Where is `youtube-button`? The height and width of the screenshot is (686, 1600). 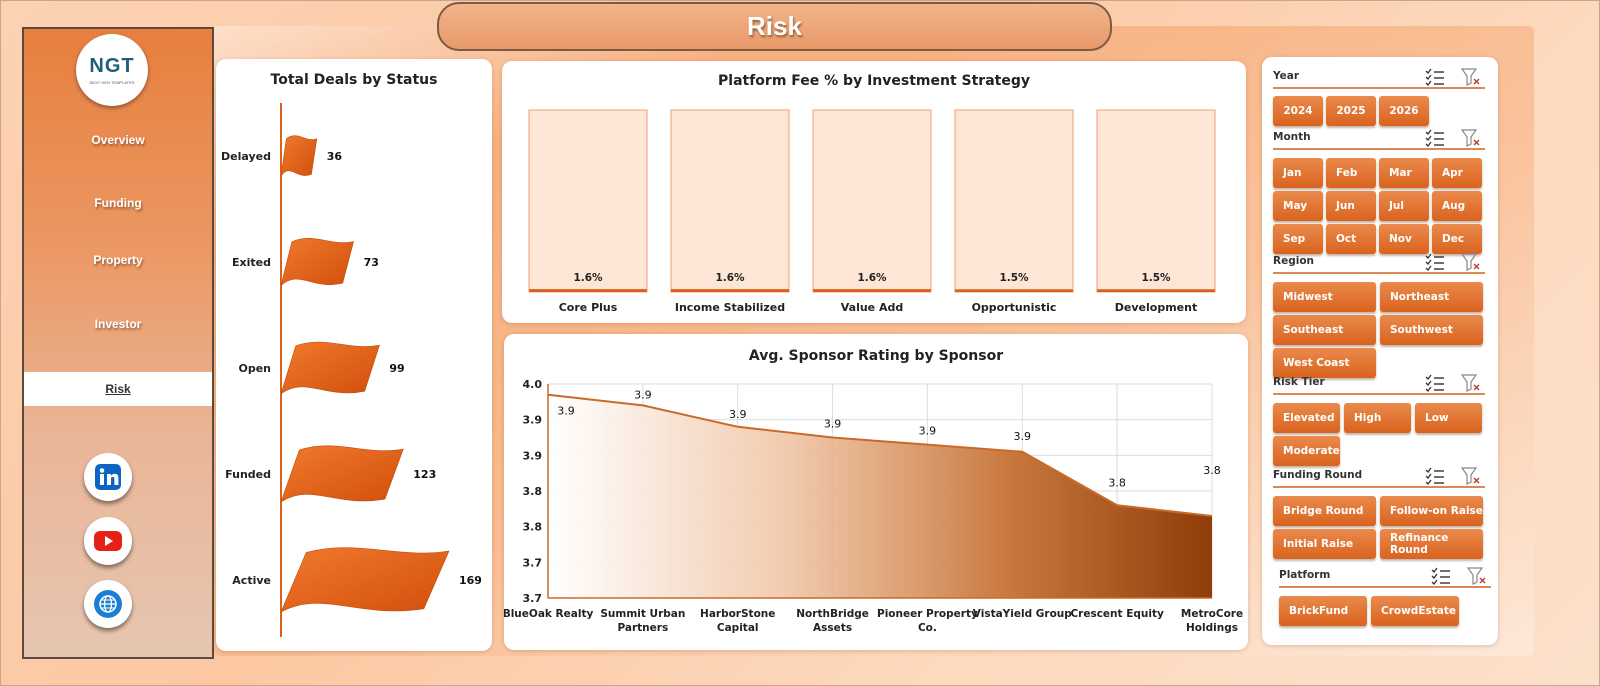 youtube-button is located at coordinates (108, 541).